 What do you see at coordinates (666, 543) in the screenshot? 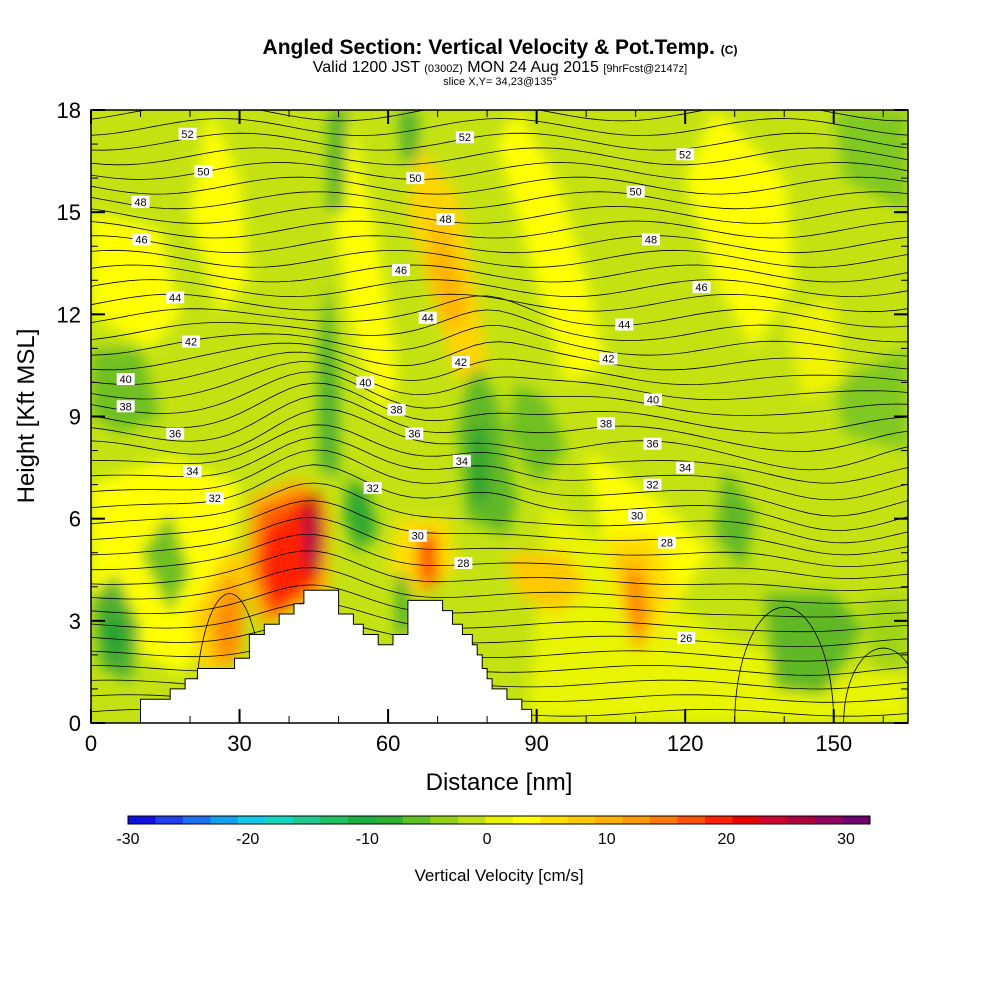
I see `contour-label: 28` at bounding box center [666, 543].